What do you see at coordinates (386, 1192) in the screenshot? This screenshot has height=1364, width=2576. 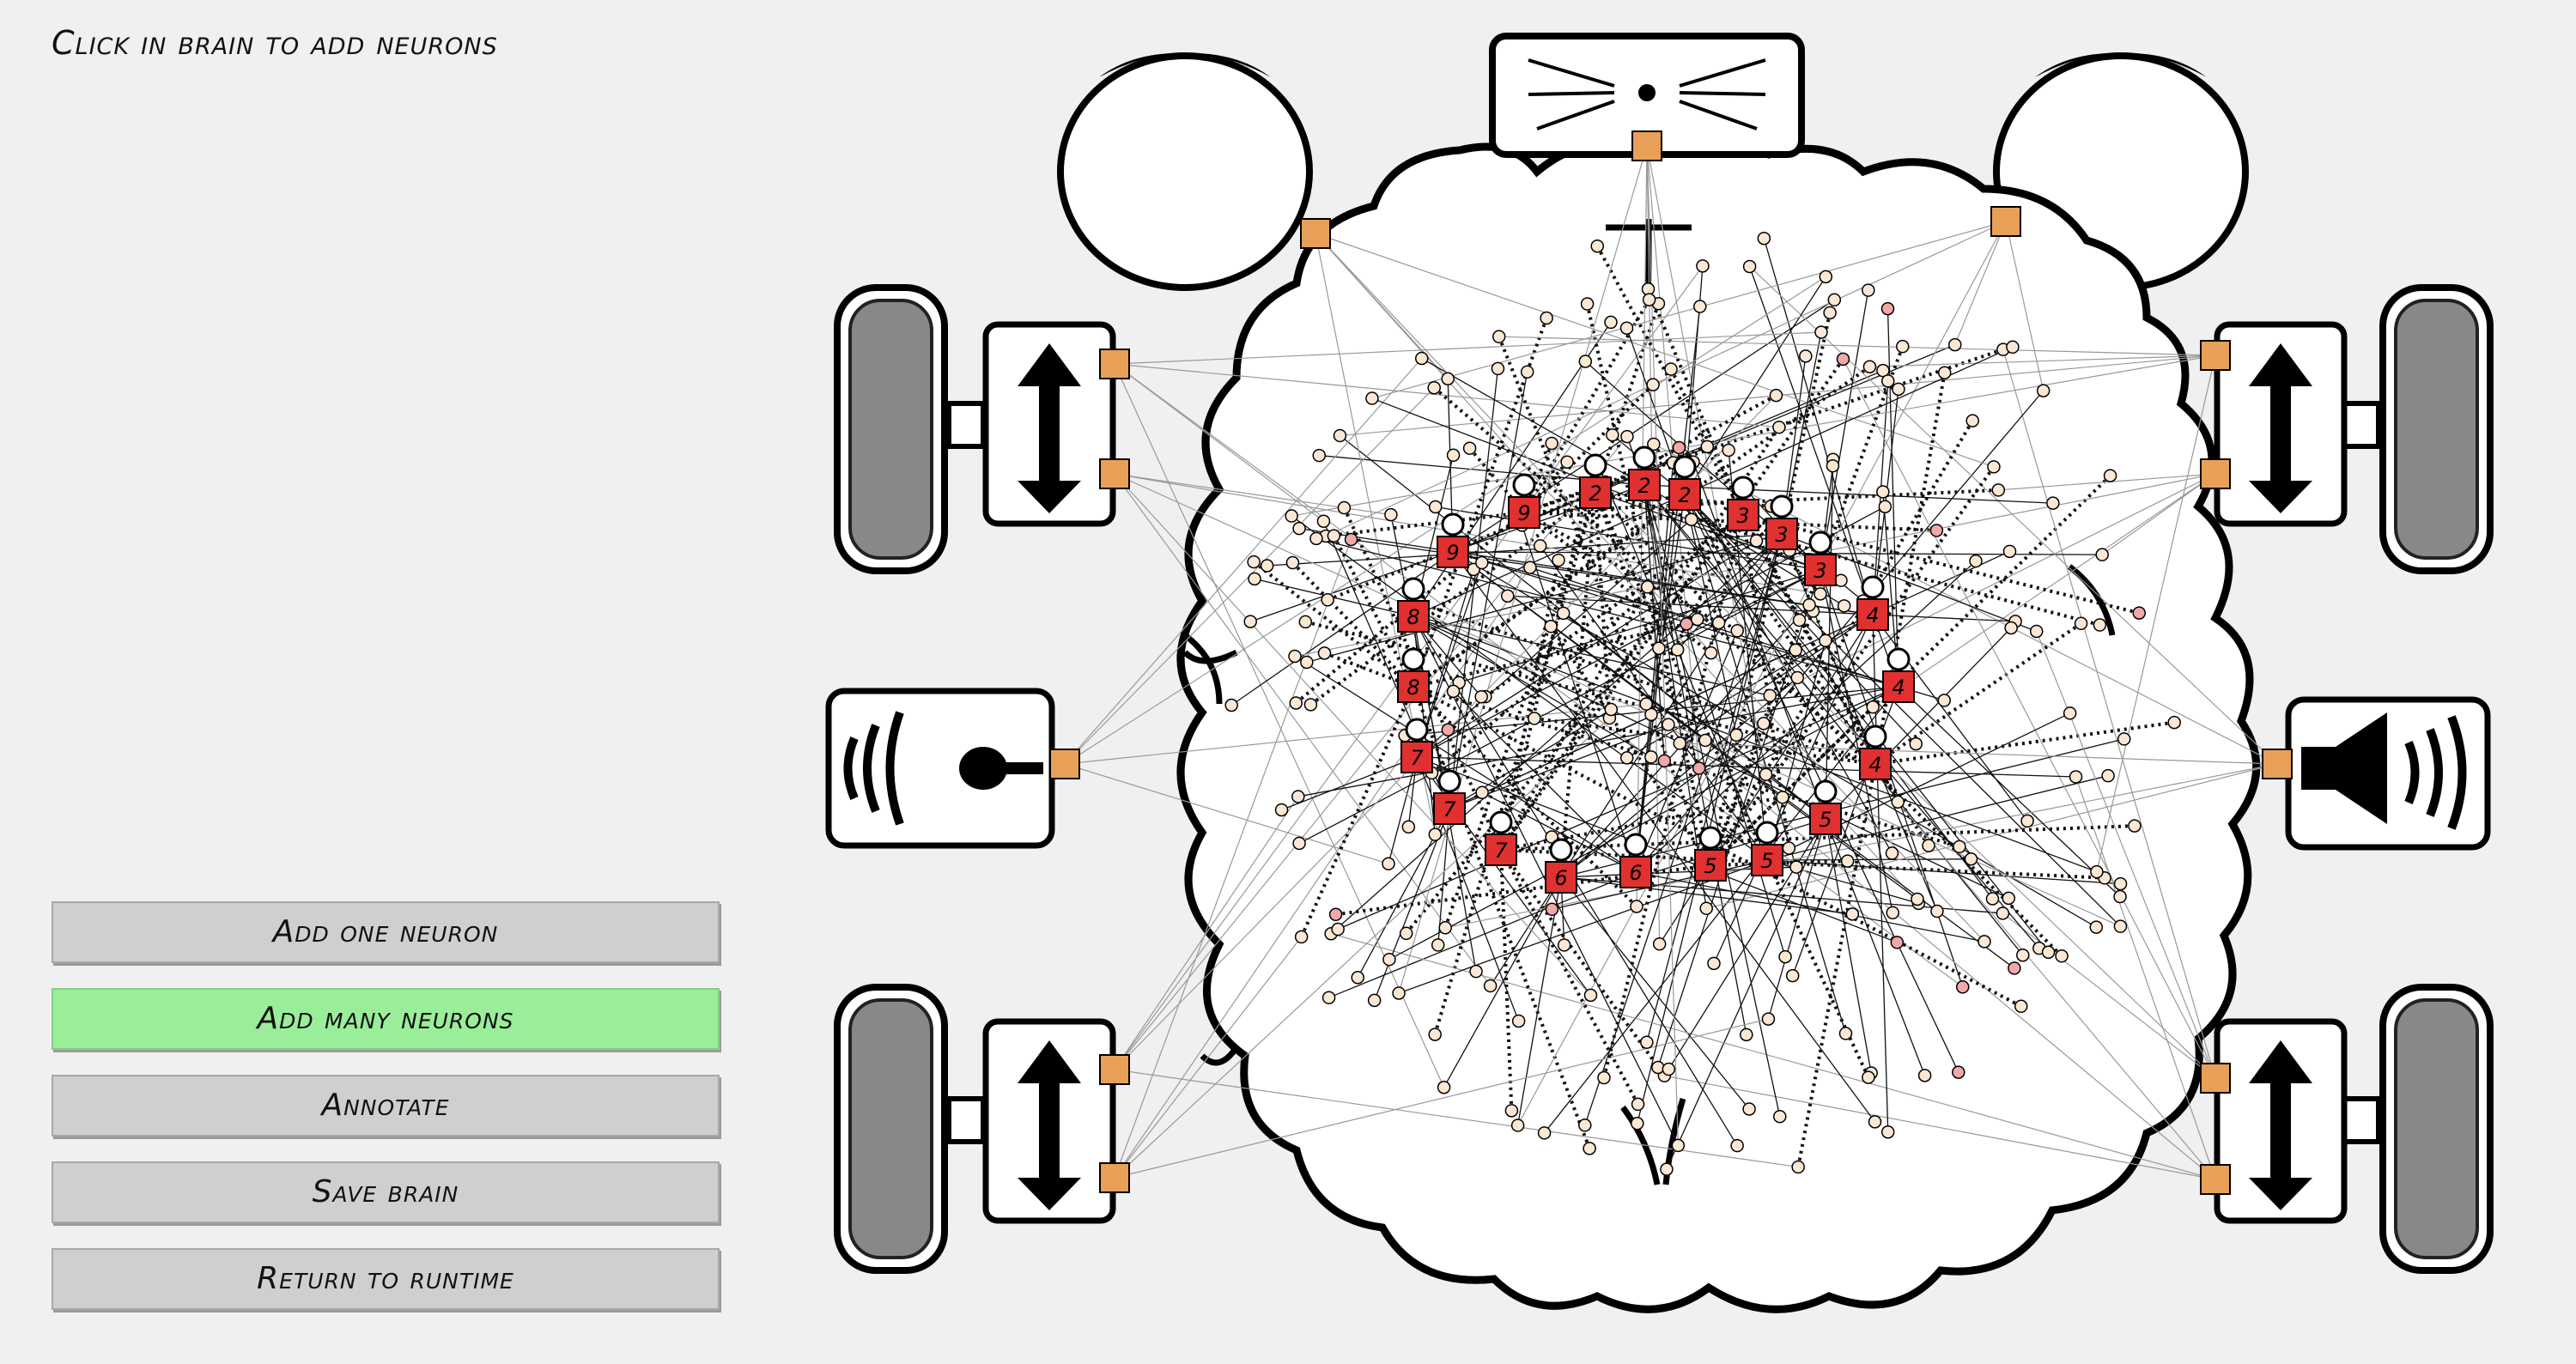 I see `save-brain-button: Save brain` at bounding box center [386, 1192].